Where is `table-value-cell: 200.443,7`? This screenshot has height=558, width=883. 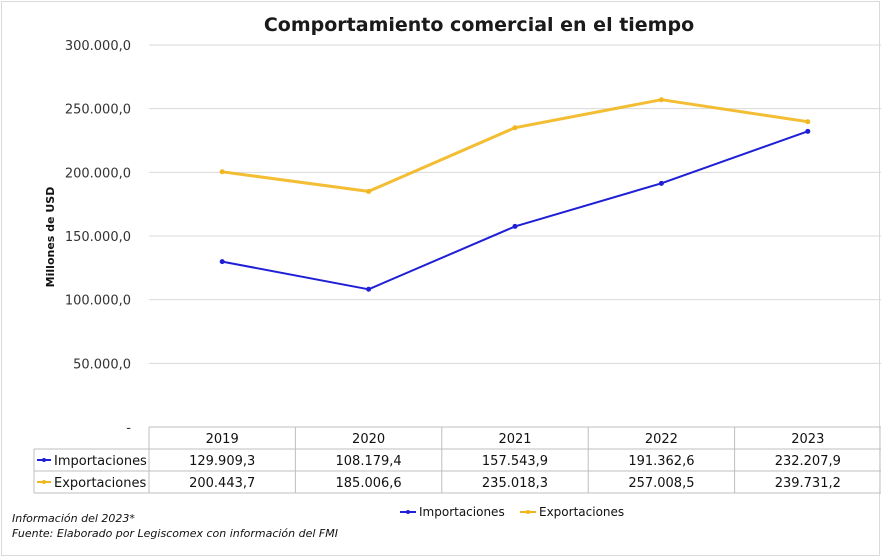 table-value-cell: 200.443,7 is located at coordinates (222, 483).